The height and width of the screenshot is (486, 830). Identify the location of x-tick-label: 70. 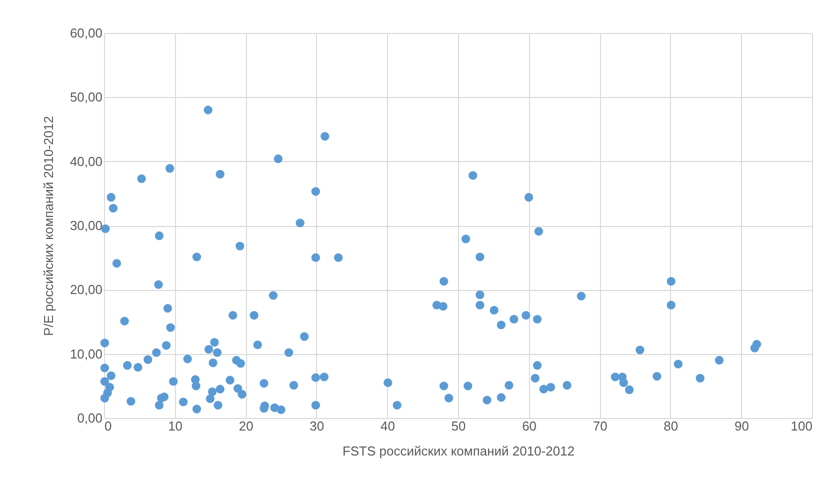
(600, 426).